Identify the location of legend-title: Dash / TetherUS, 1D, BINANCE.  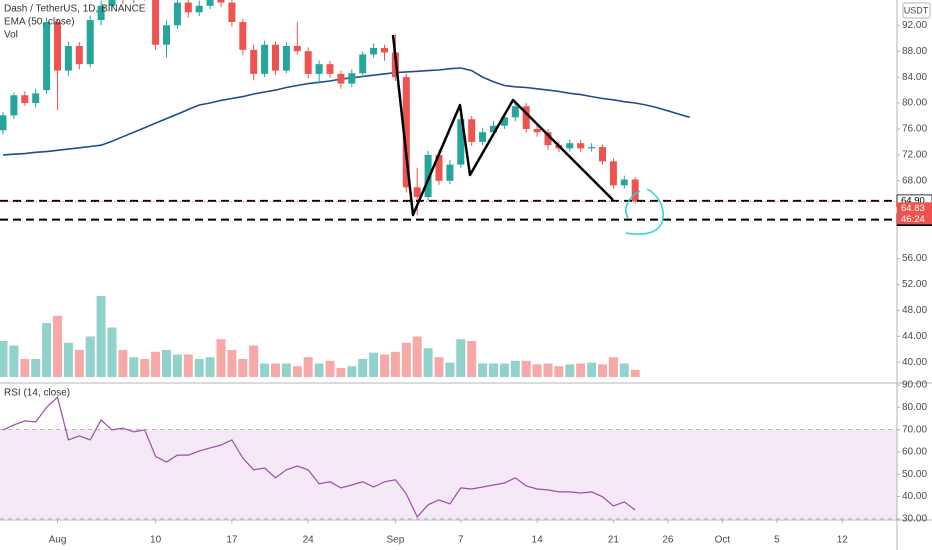
(75, 9).